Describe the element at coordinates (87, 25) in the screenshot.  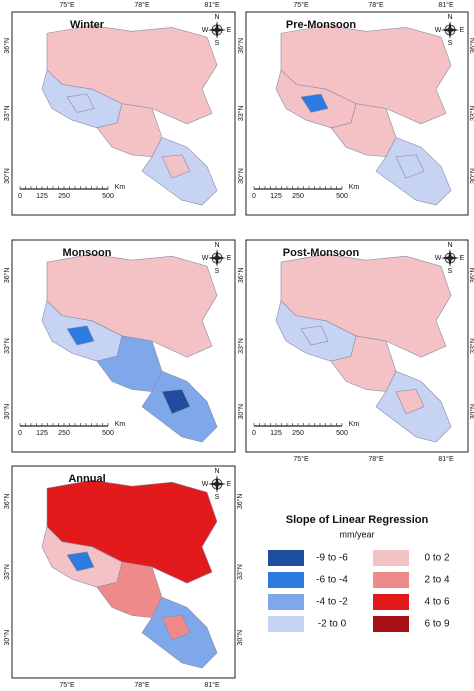
I see `panel-title: Winter` at that location.